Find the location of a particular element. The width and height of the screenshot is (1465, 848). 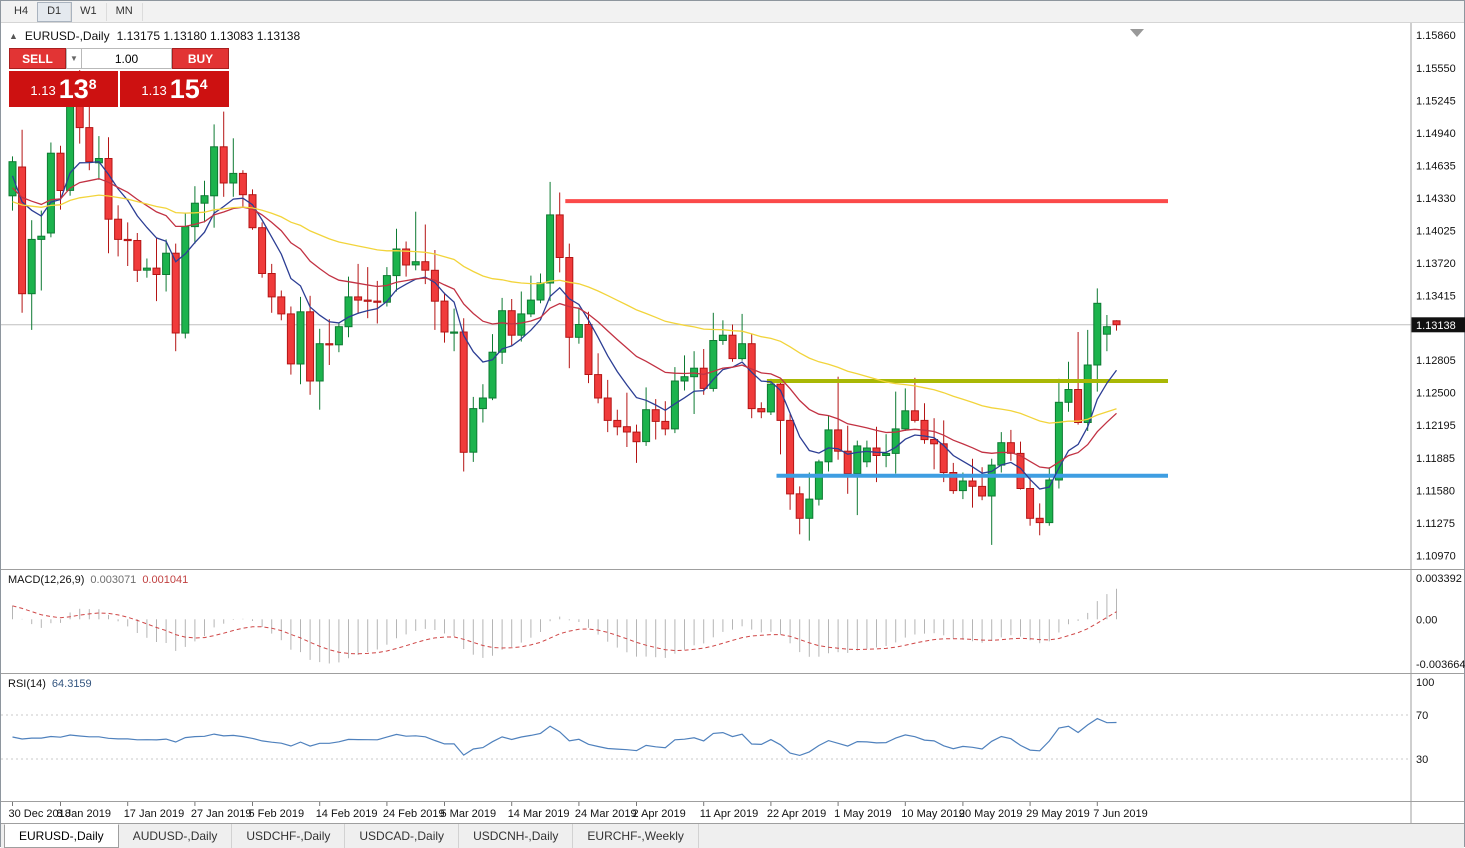

timeframe-d1-button: D1 is located at coordinates (54, 12).